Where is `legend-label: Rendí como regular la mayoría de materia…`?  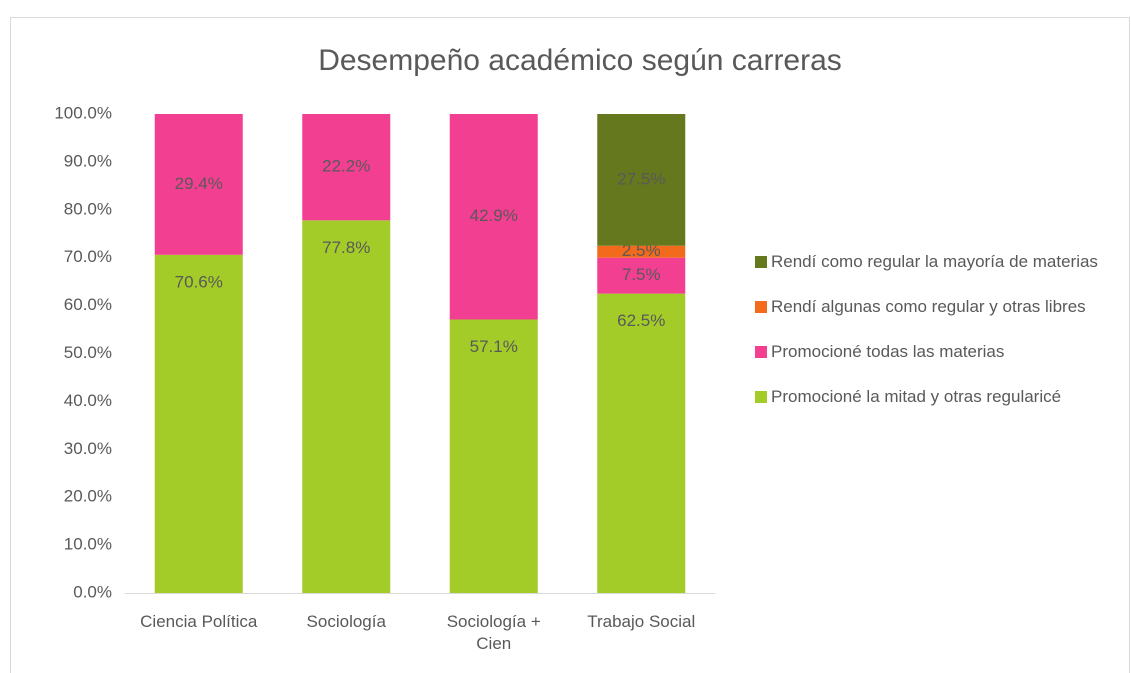
legend-label: Rendí como regular la mayoría de materia… is located at coordinates (934, 261).